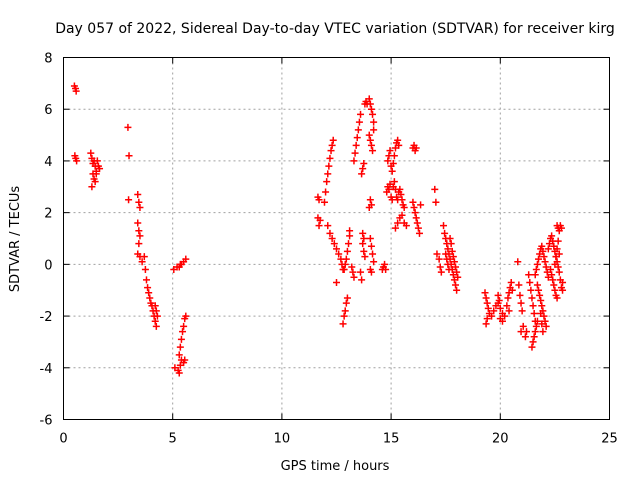  Describe the element at coordinates (46, 369) in the screenshot. I see `y-tick-label: -4` at that location.